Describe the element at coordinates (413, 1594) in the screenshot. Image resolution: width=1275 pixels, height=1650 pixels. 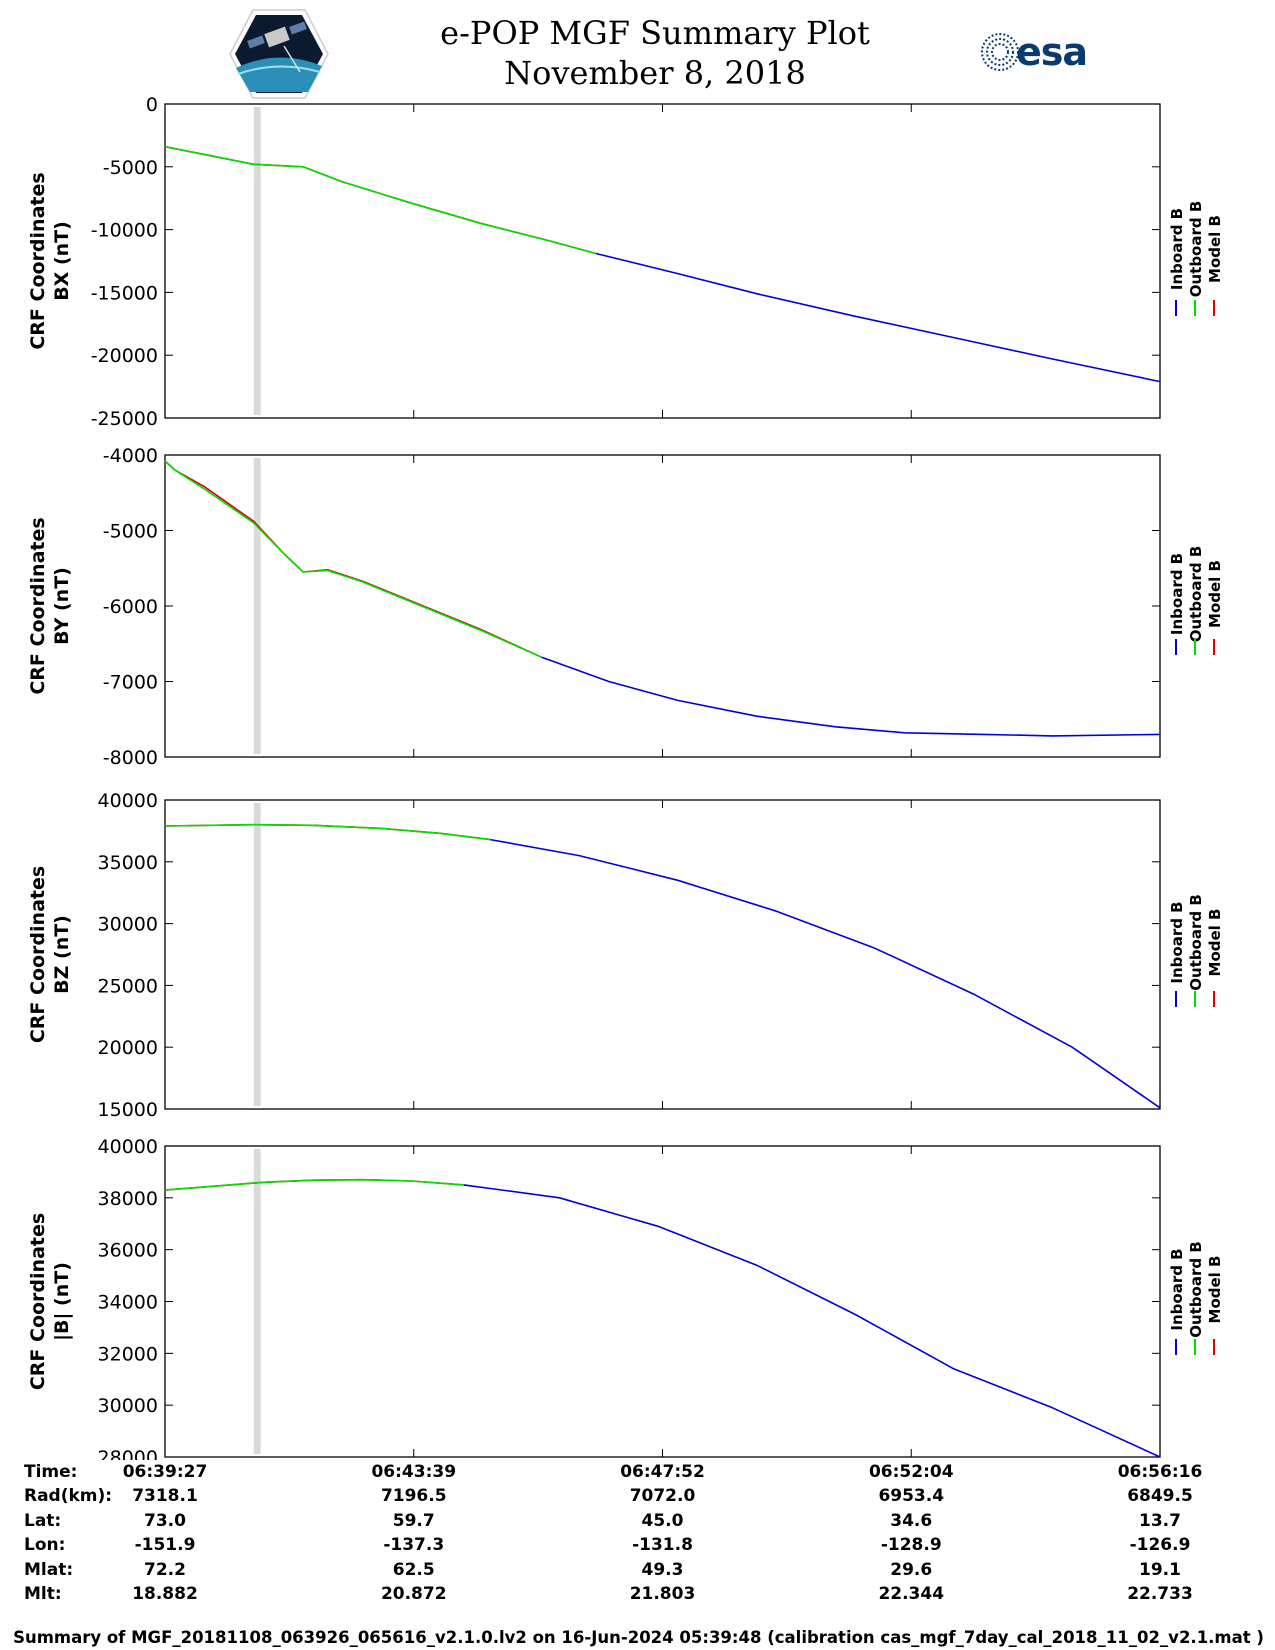
I see `info-value: 20.872` at that location.